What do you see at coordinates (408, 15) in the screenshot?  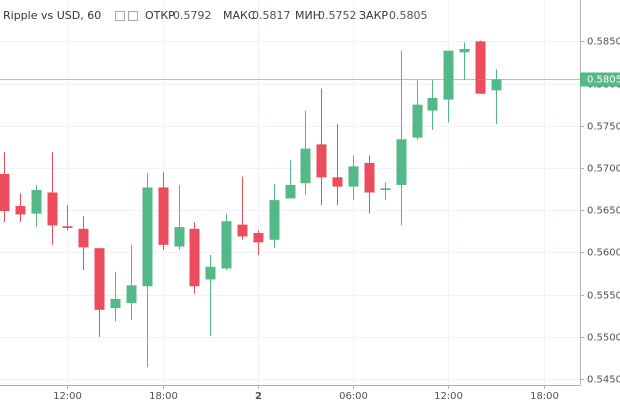 I see `close-value: 0.5805` at bounding box center [408, 15].